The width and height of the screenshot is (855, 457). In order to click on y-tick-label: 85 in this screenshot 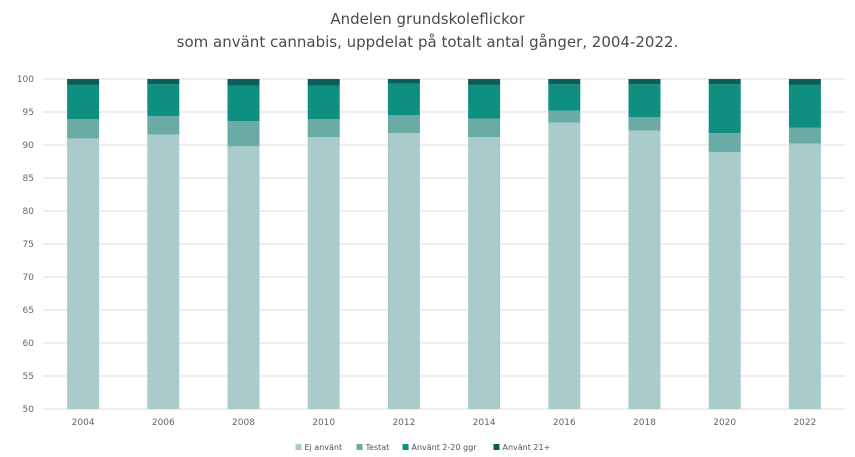, I will do `click(28, 179)`.